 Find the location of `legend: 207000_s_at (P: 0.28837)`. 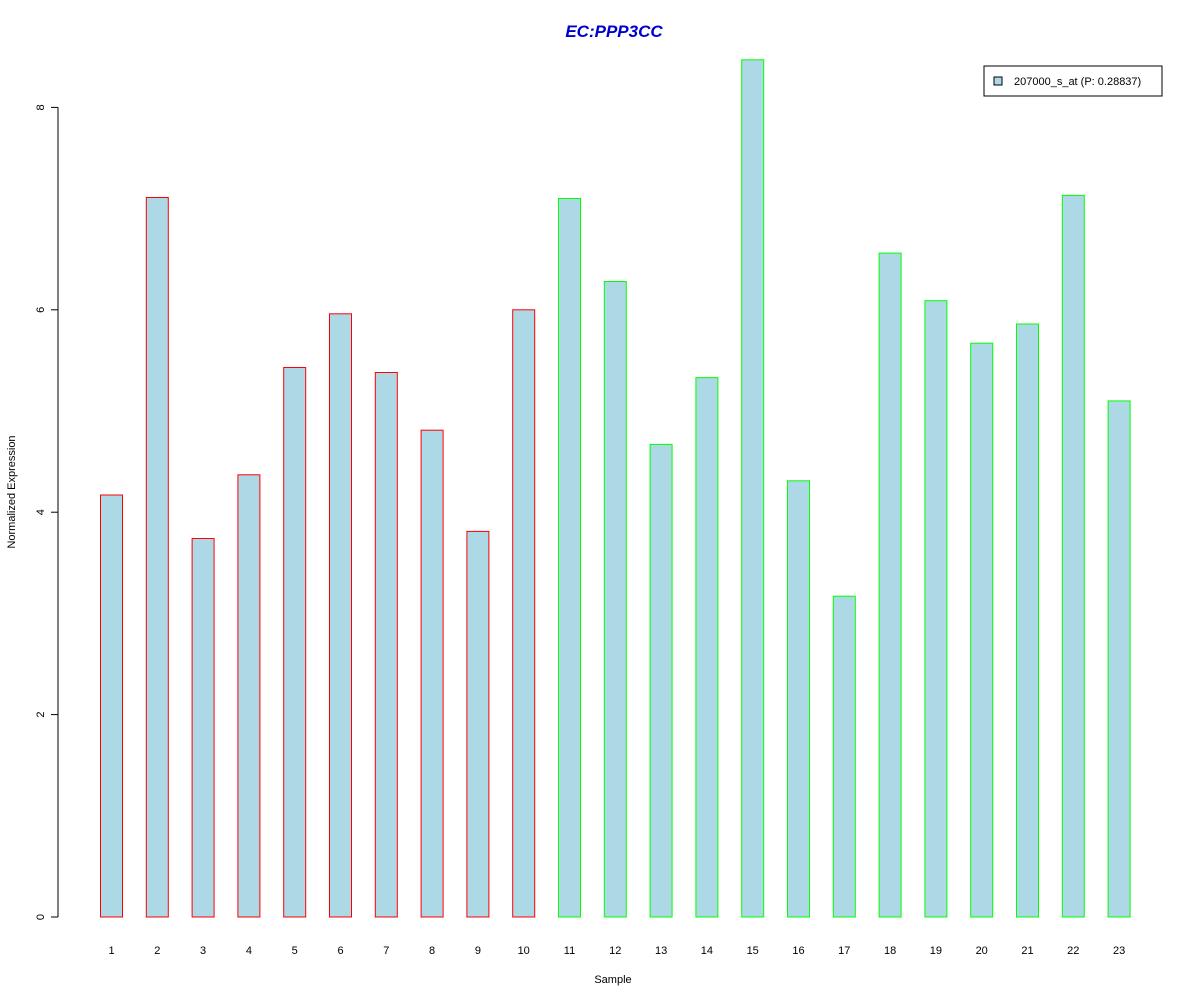

legend: 207000_s_at (P: 0.28837) is located at coordinates (1073, 81).